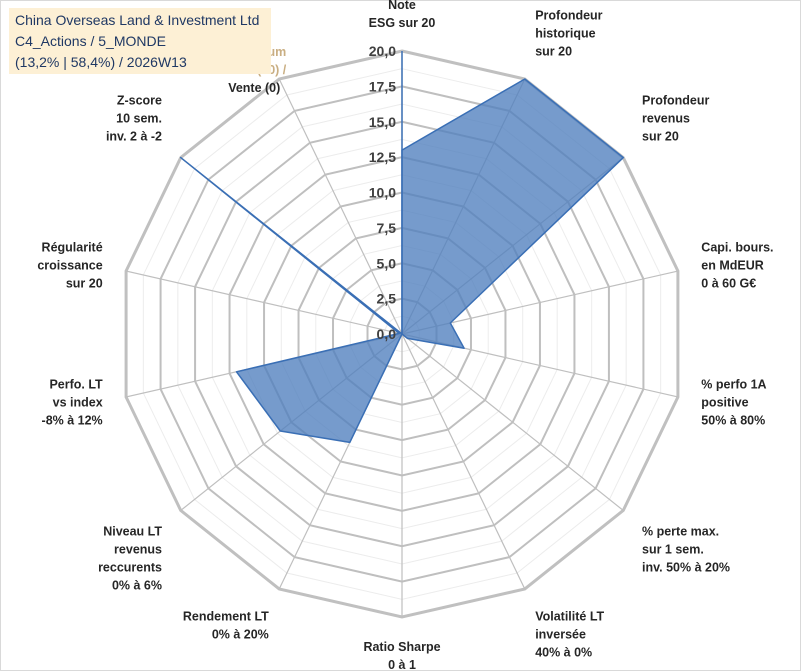 This screenshot has height=671, width=801. I want to click on axis-label-line: Ratio Sharpe, so click(401, 647).